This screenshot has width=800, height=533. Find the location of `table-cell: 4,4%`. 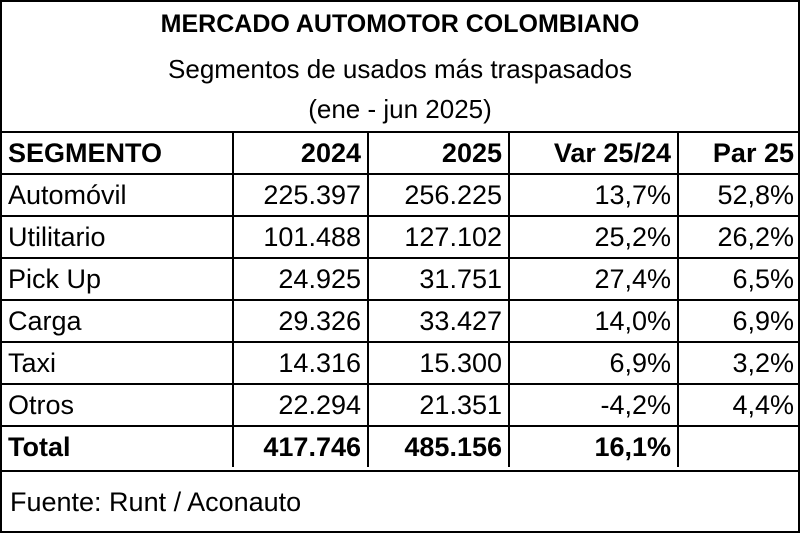

table-cell: 4,4% is located at coordinates (737, 404).